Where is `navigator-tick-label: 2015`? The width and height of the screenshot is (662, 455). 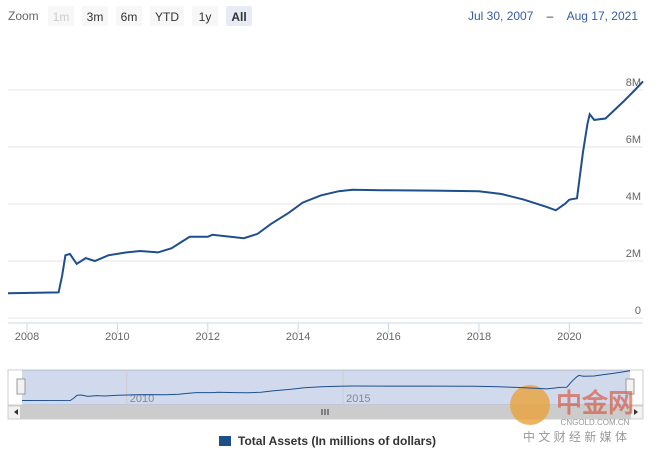 navigator-tick-label: 2015 is located at coordinates (358, 399).